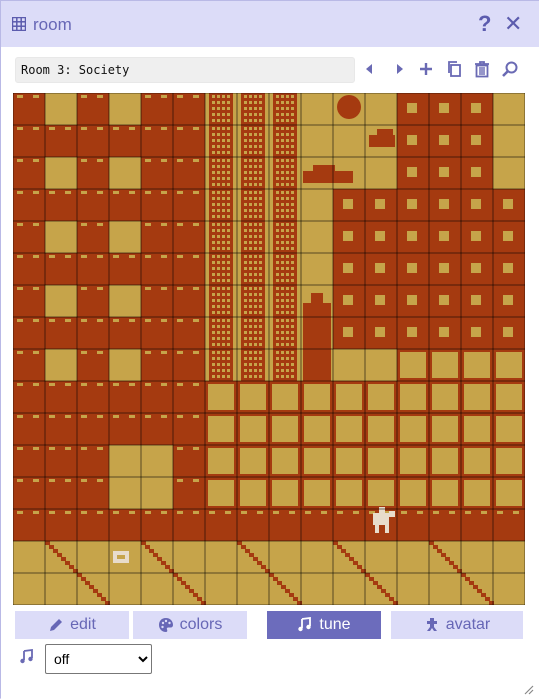 This screenshot has width=539, height=699. I want to click on delete-room-button, so click(482, 69).